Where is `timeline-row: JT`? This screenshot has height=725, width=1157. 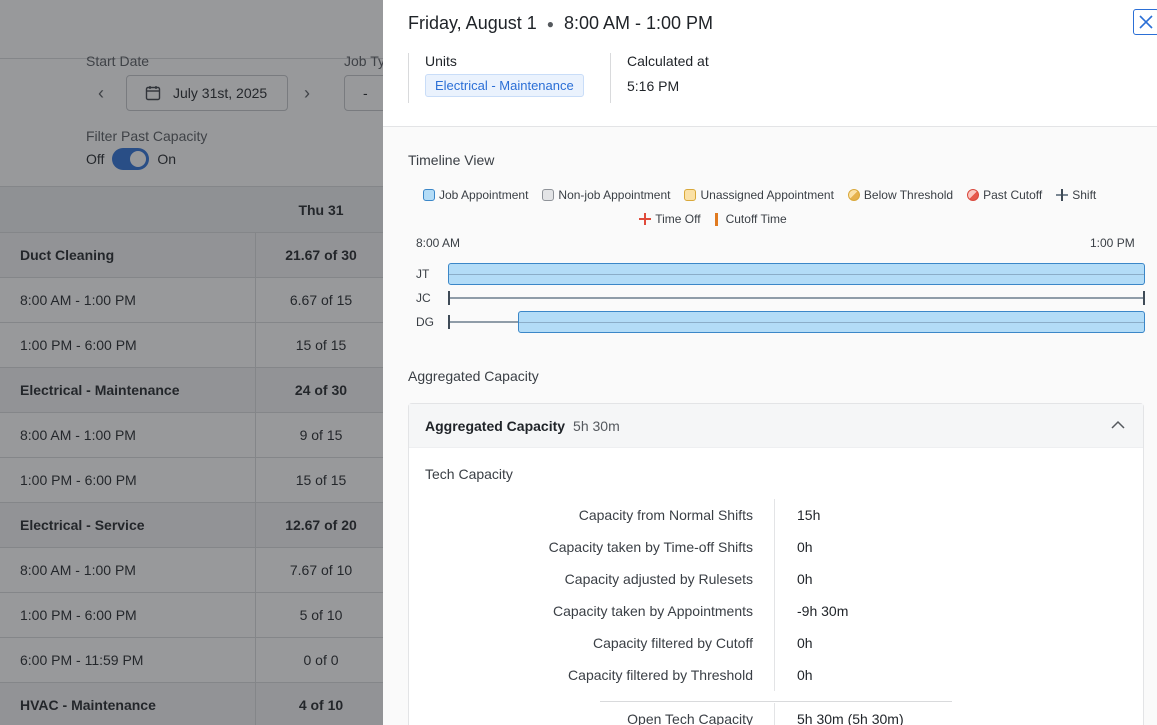
timeline-row: JT is located at coordinates (781, 274).